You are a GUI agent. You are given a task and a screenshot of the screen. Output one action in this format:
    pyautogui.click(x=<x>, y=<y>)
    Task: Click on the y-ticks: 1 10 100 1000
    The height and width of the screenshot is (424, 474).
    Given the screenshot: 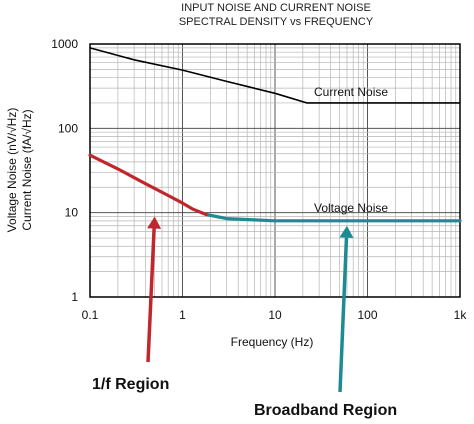 What is the action you would take?
    pyautogui.click(x=64, y=170)
    